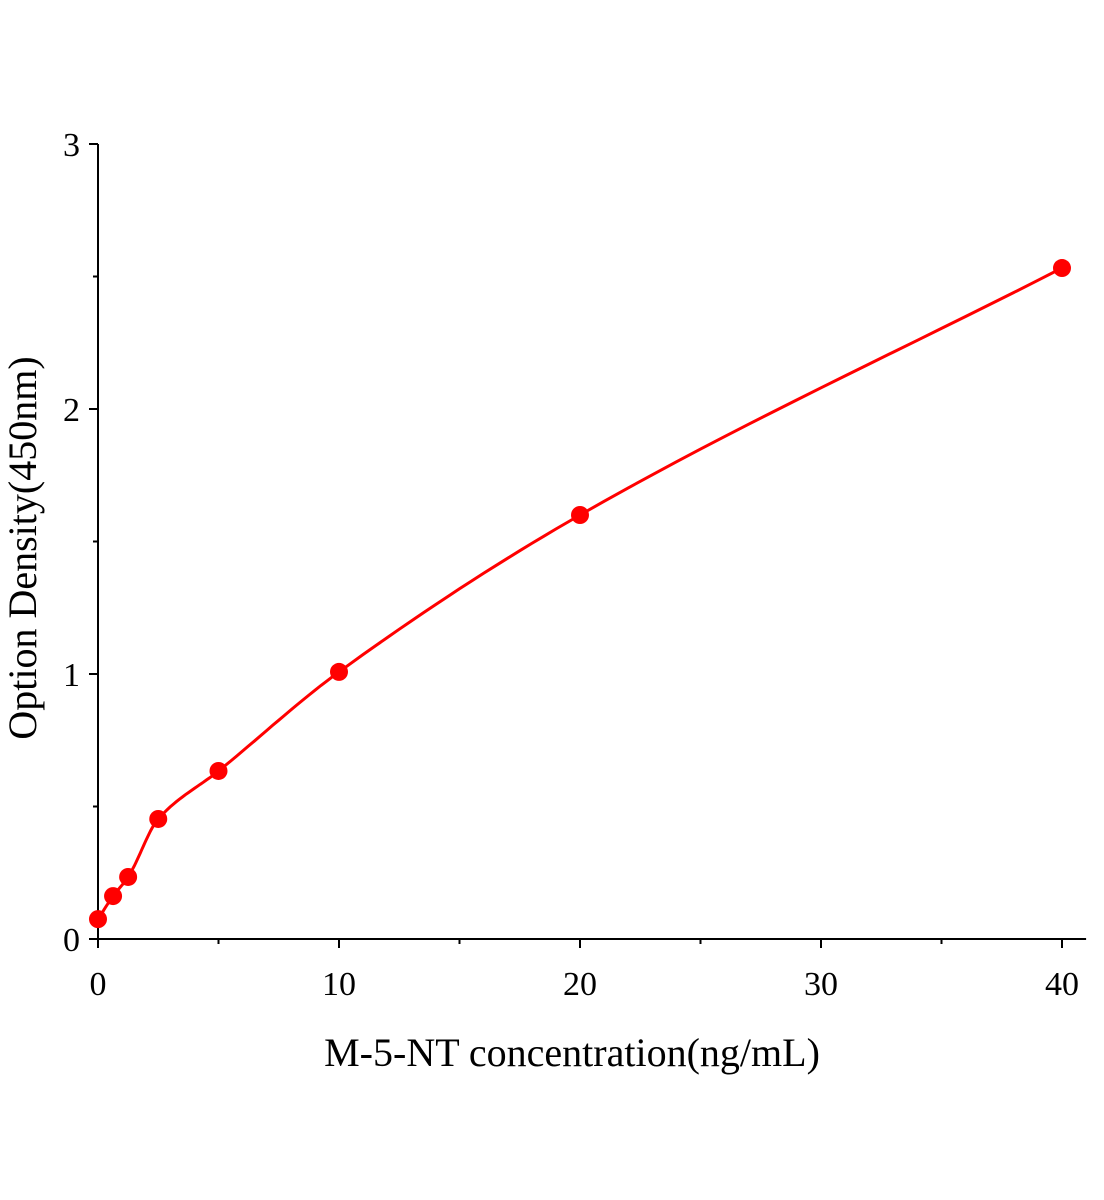 Image resolution: width=1104 pixels, height=1200 pixels. Describe the element at coordinates (71, 145) in the screenshot. I see `y-tick-label: 3` at that location.